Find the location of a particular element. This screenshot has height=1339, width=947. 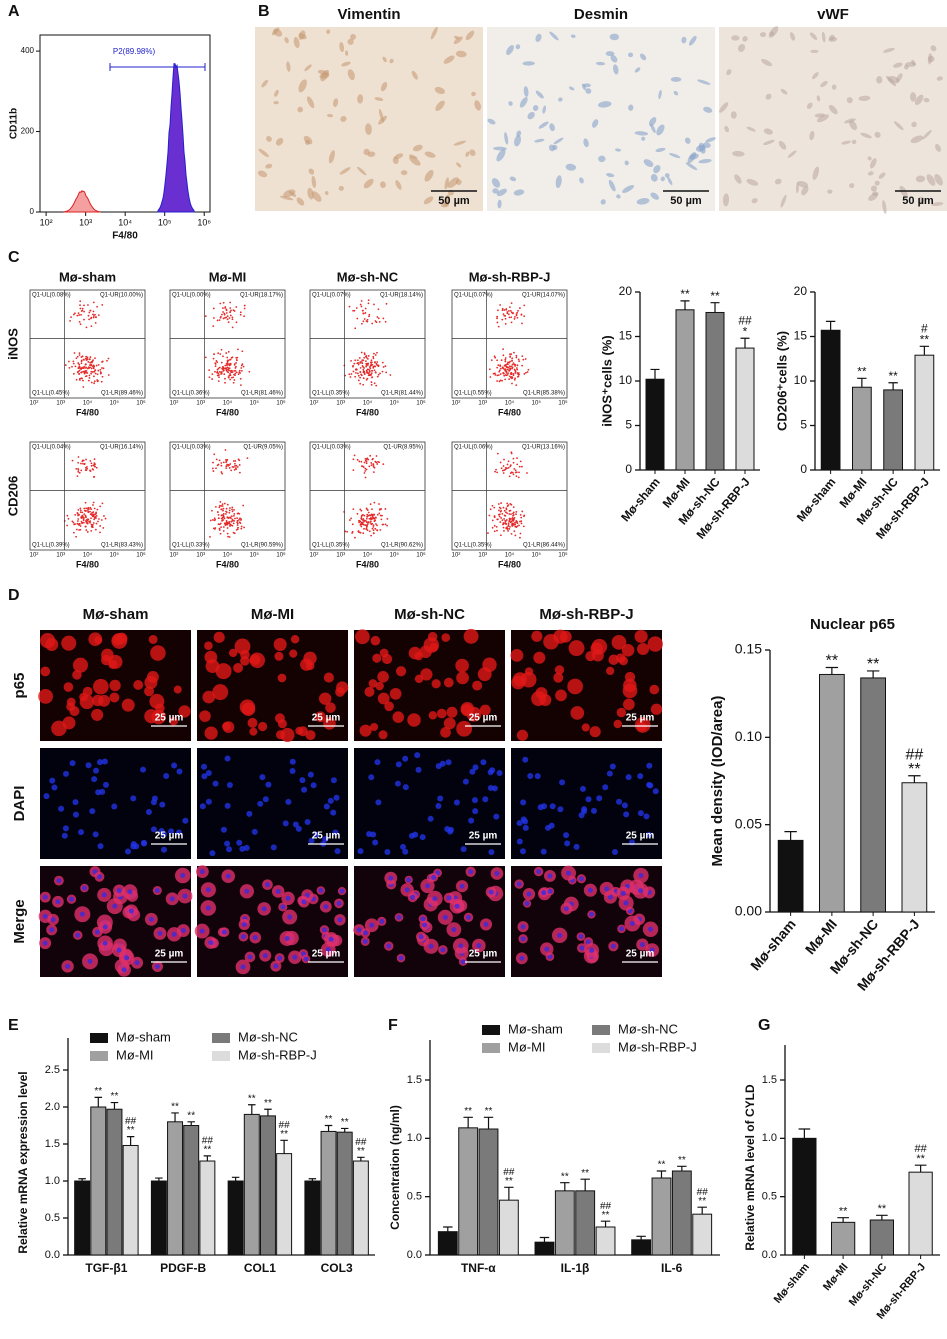

quadrant-label: Q1-LR(85.38%) is located at coordinates (544, 394).